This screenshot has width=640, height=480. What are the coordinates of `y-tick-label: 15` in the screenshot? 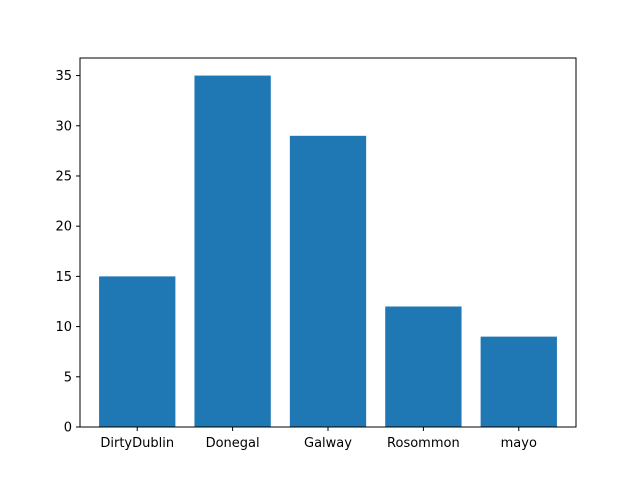 It's located at (63, 277).